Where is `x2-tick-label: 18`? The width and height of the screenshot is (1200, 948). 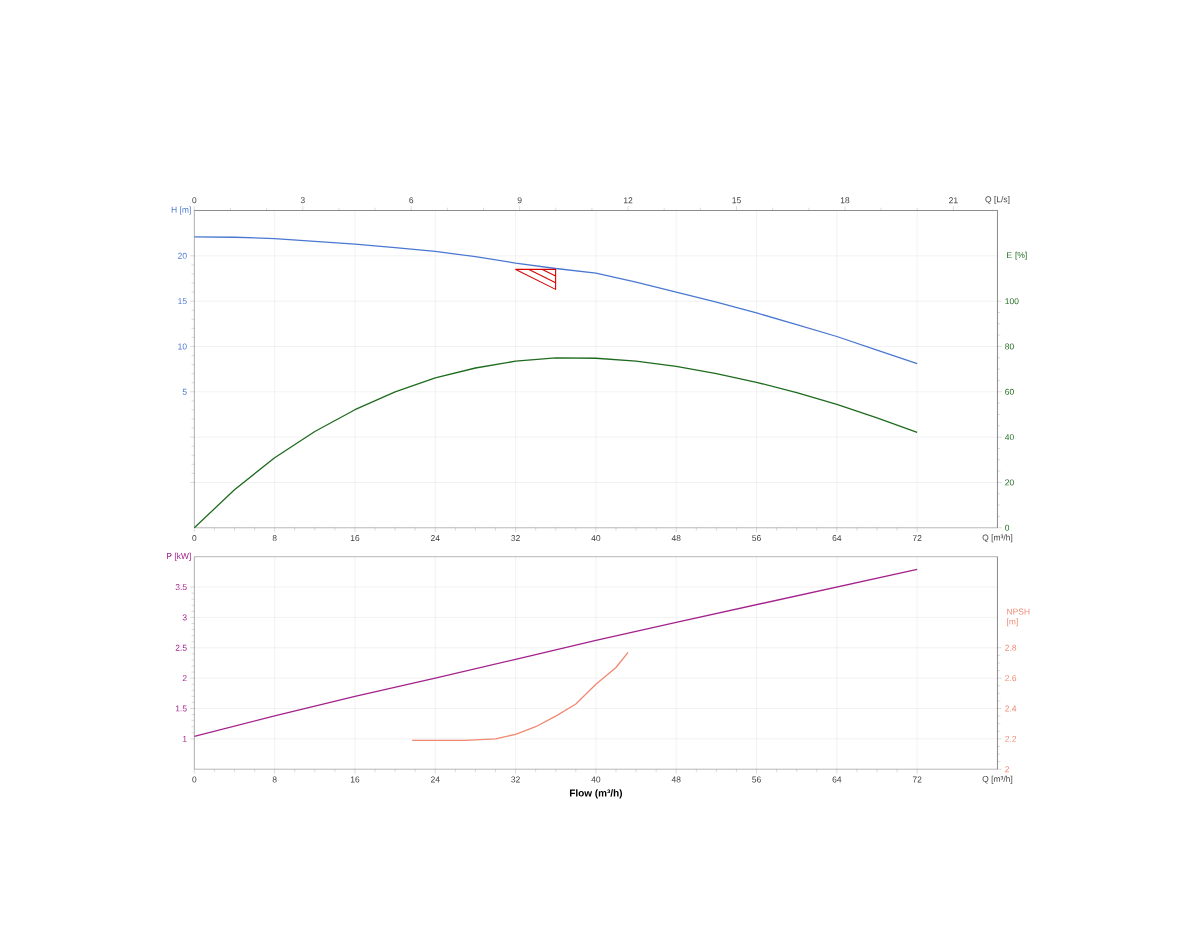
x2-tick-label: 18 is located at coordinates (845, 200).